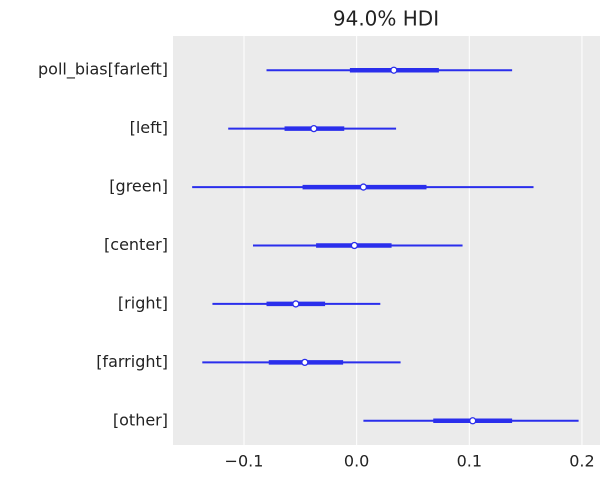 The height and width of the screenshot is (481, 611). What do you see at coordinates (356, 461) in the screenshot?
I see `x-tick-label: 0.0` at bounding box center [356, 461].